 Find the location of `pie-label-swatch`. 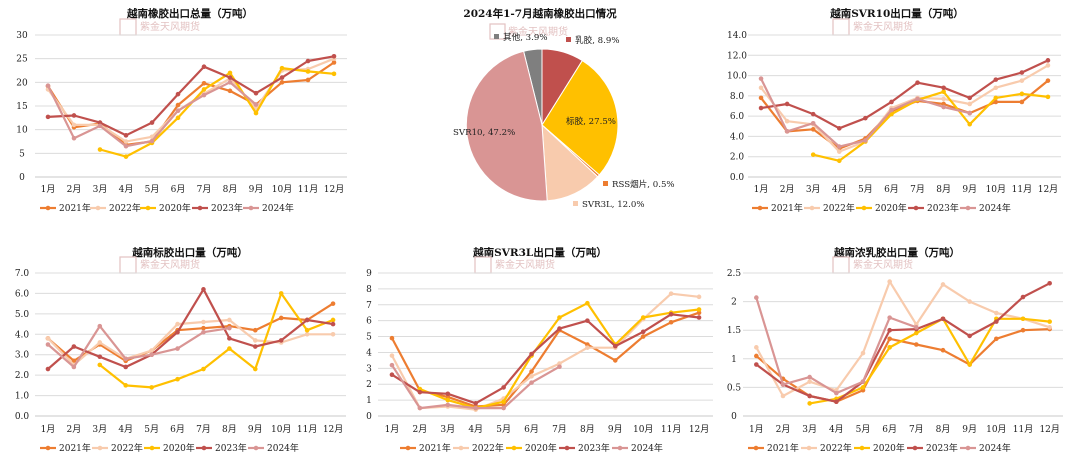

pie-label-swatch is located at coordinates (568, 39).